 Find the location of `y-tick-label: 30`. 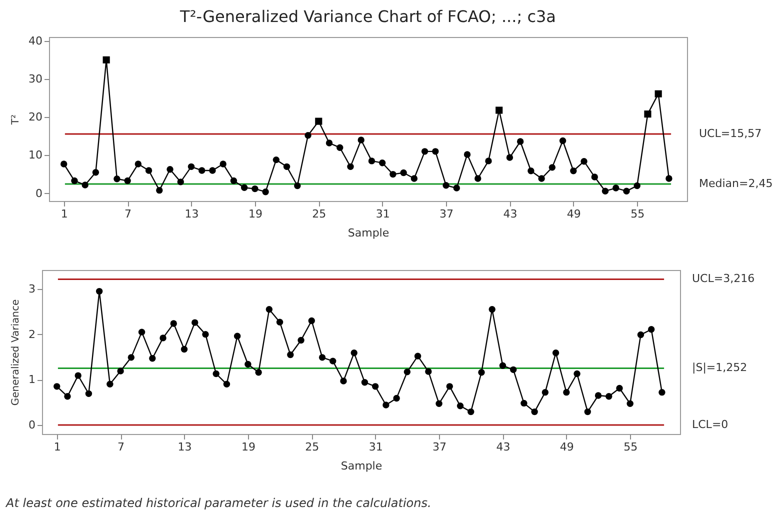

y-tick-label: 30 is located at coordinates (35, 79).